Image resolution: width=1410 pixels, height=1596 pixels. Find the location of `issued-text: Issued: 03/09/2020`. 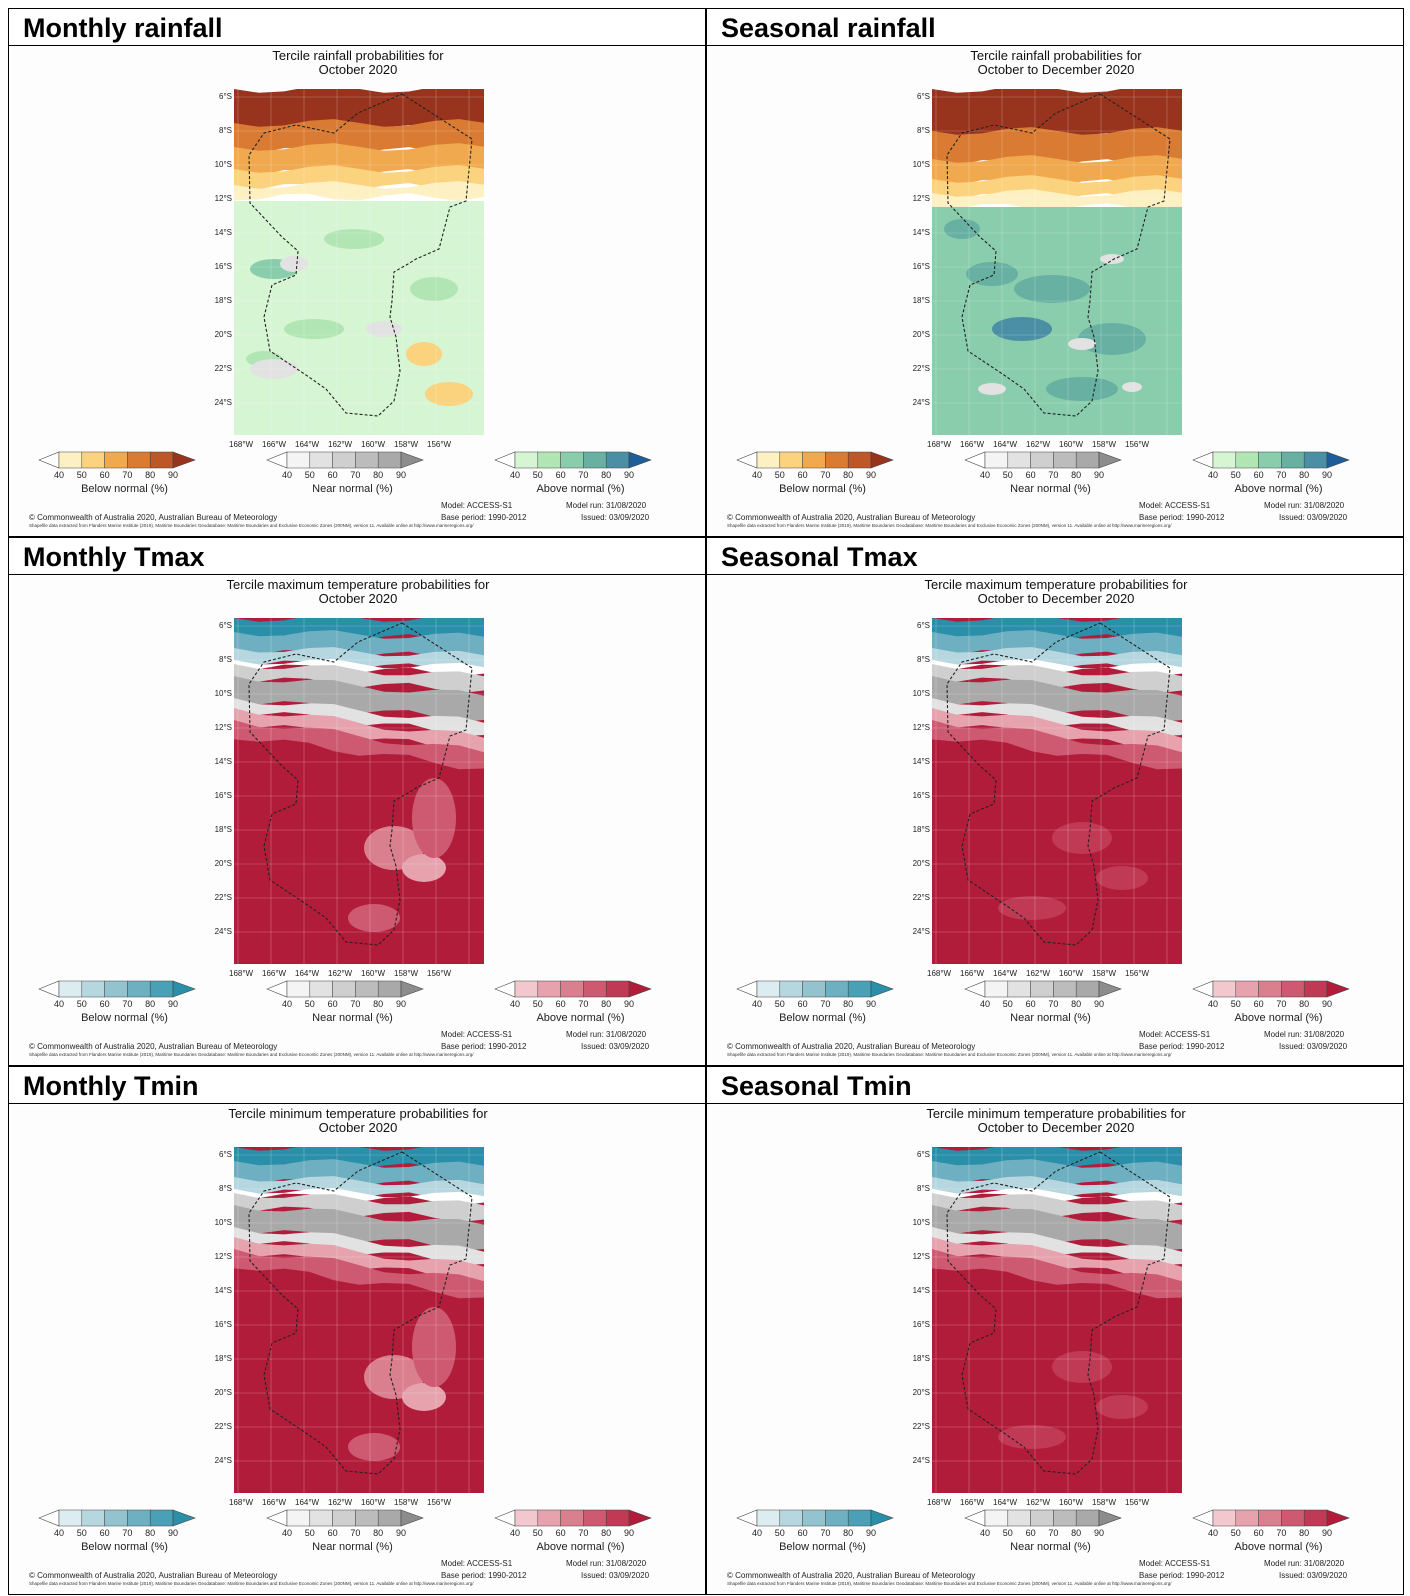

issued-text: Issued: 03/09/2020 is located at coordinates (615, 517).